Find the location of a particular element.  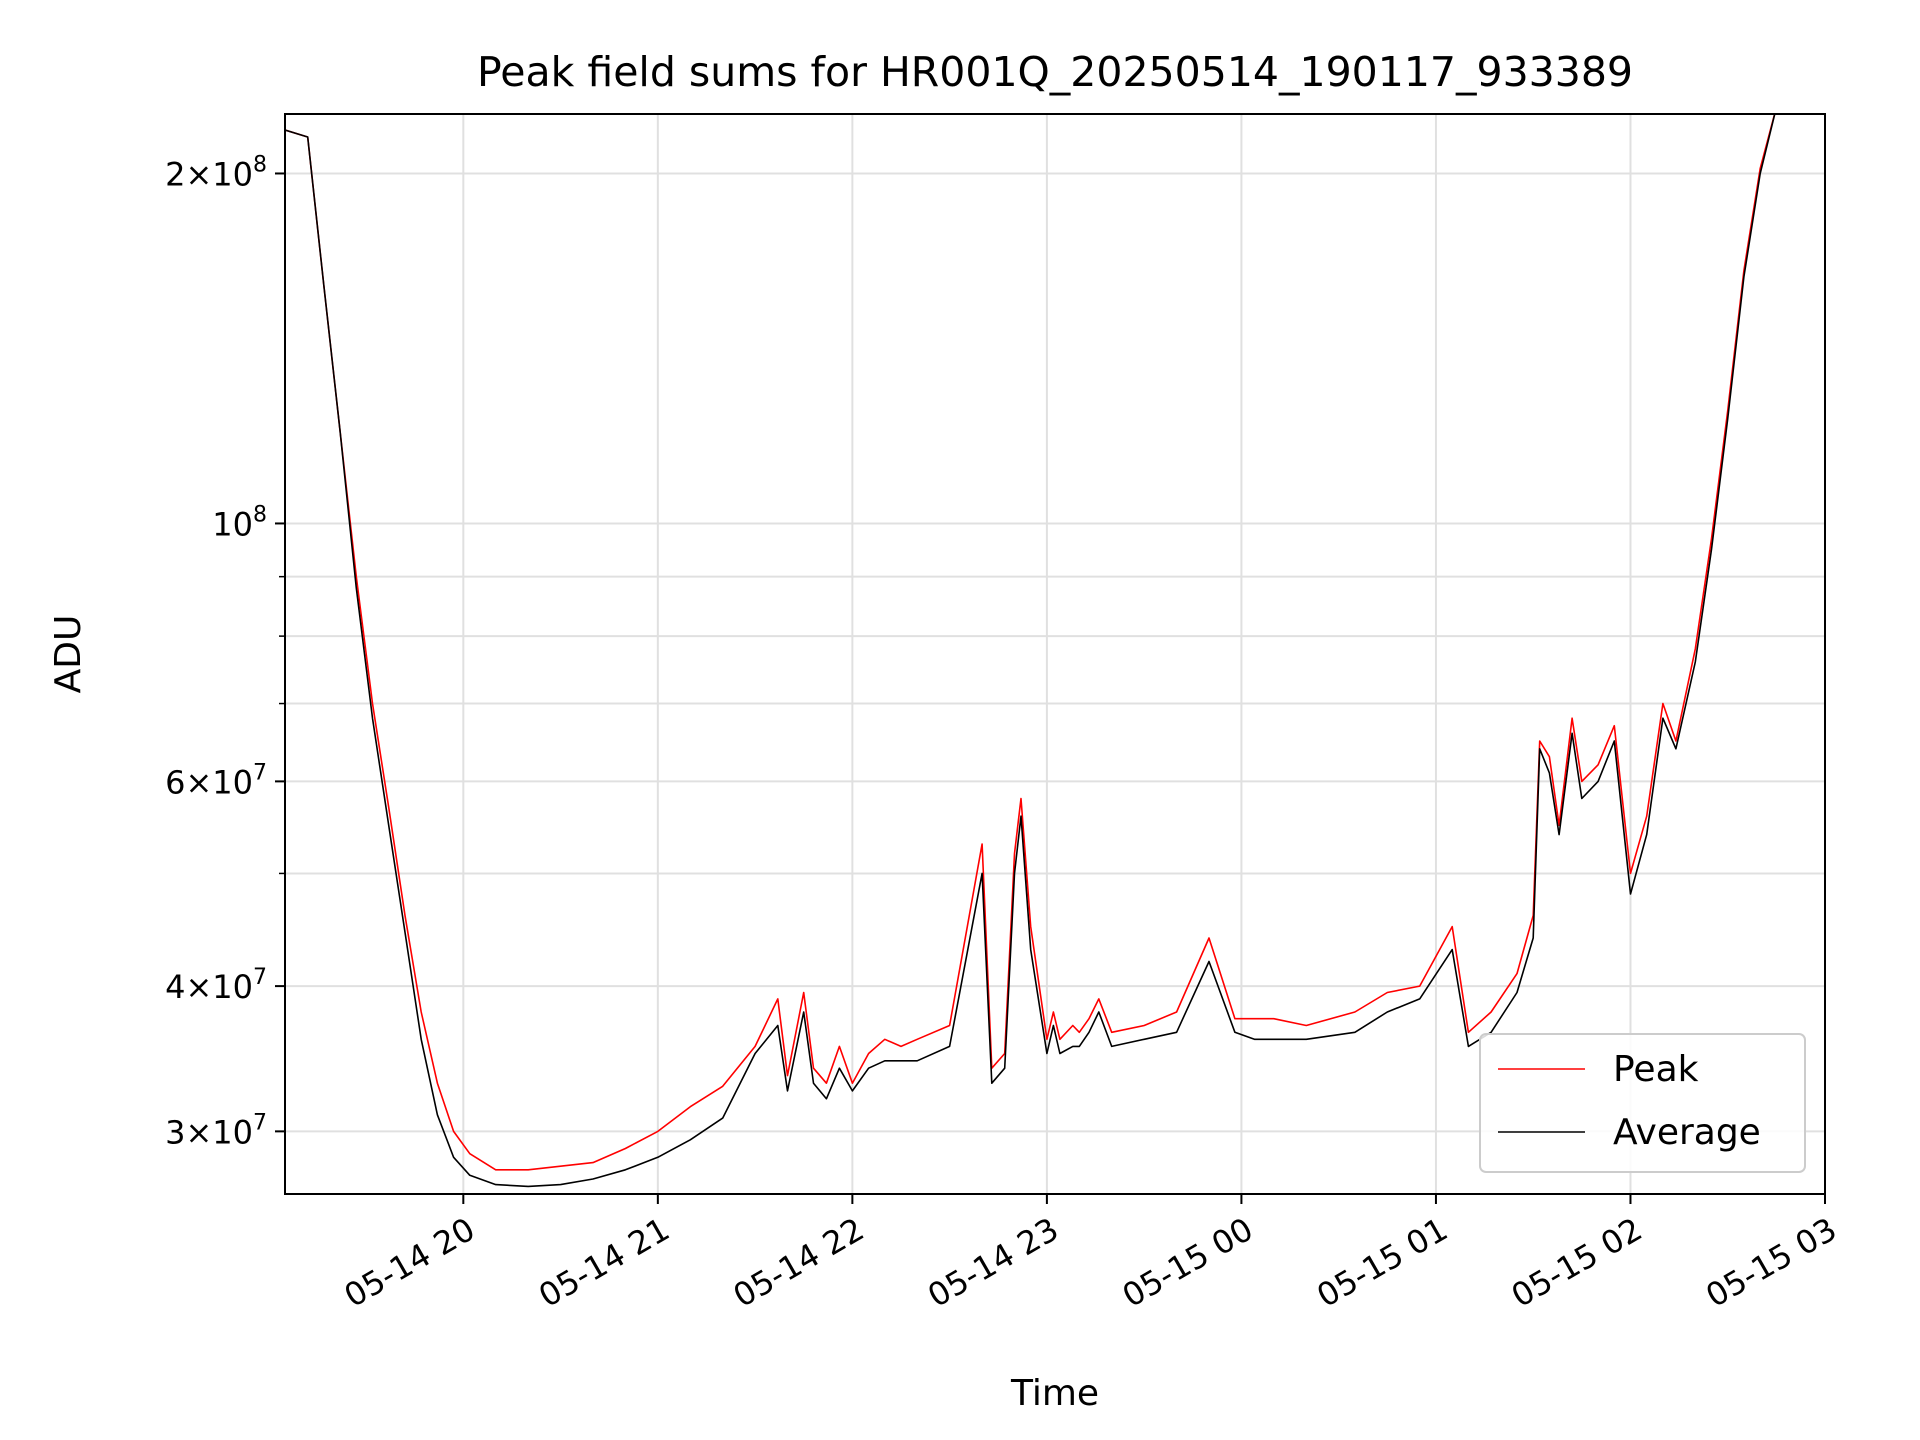

y-tick-label: 6×107 is located at coordinates (216, 780).